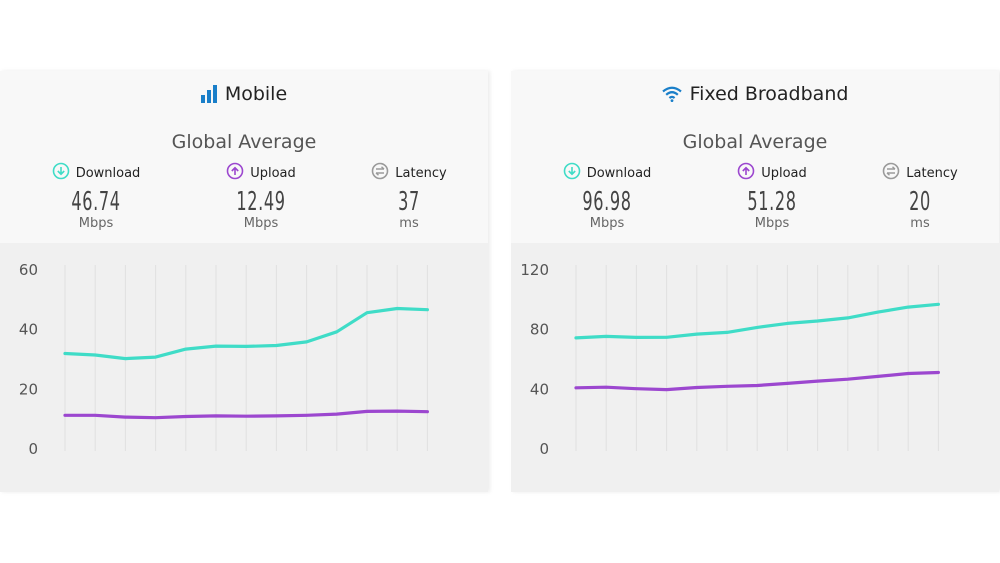  I want to click on mobile-panel-title: Mobile, so click(244, 94).